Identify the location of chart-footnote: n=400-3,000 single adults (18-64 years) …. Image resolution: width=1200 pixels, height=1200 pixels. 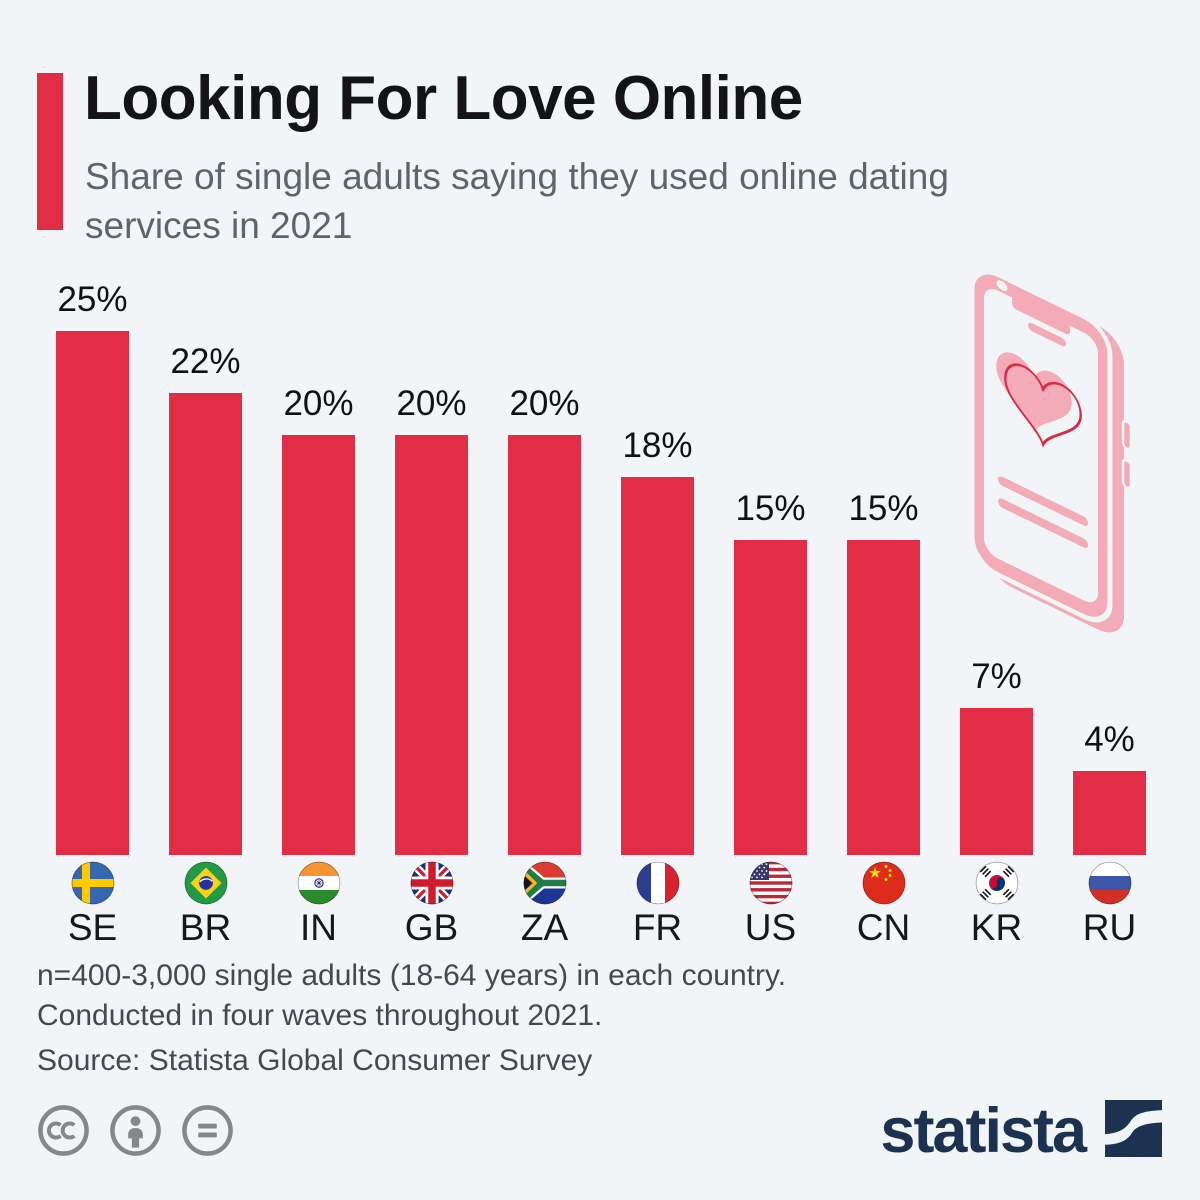
(487, 1018).